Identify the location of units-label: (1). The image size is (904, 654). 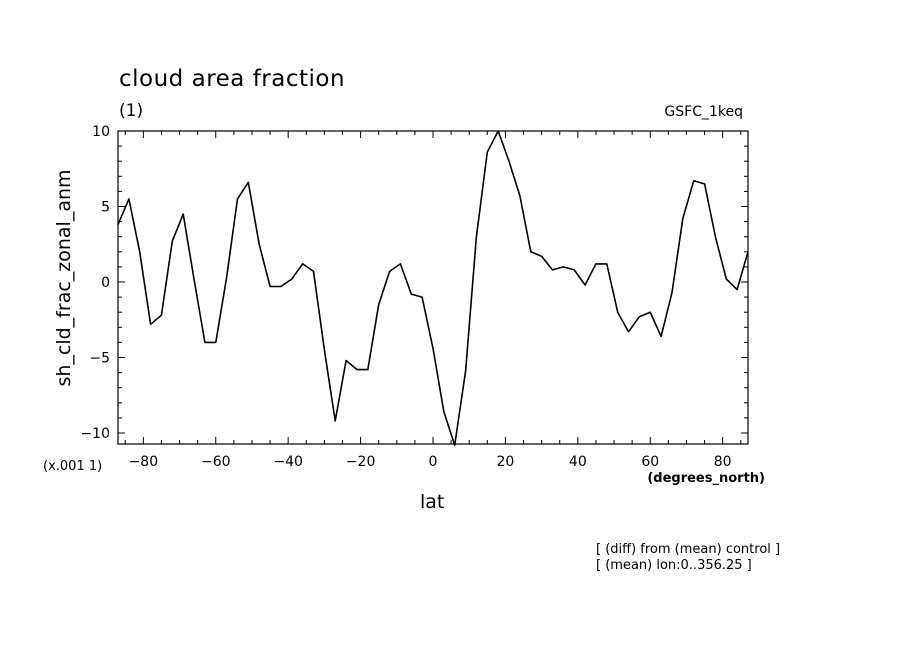
(131, 111).